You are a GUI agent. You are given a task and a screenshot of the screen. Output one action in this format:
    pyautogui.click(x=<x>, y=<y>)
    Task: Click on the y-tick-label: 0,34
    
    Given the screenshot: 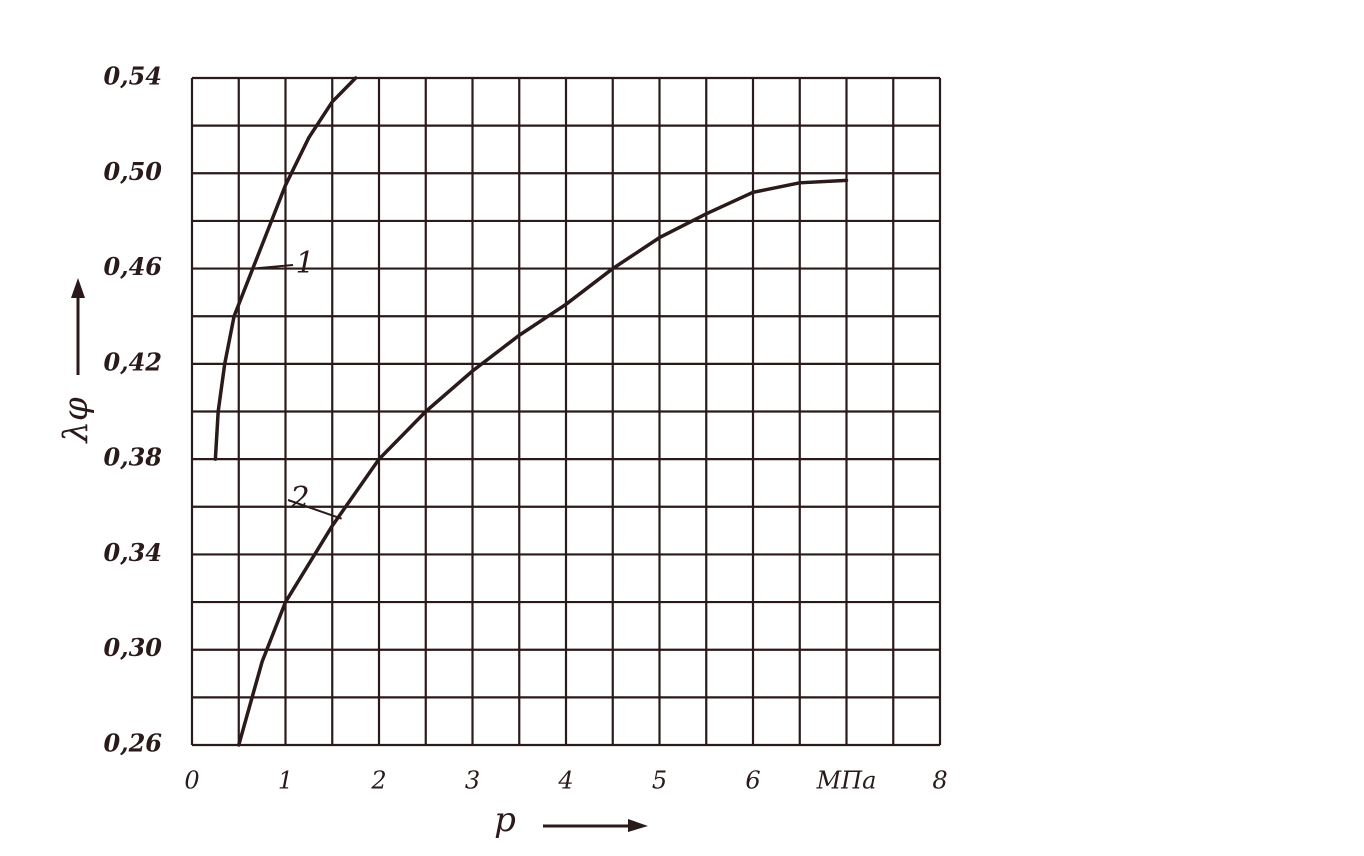 What is the action you would take?
    pyautogui.click(x=133, y=552)
    